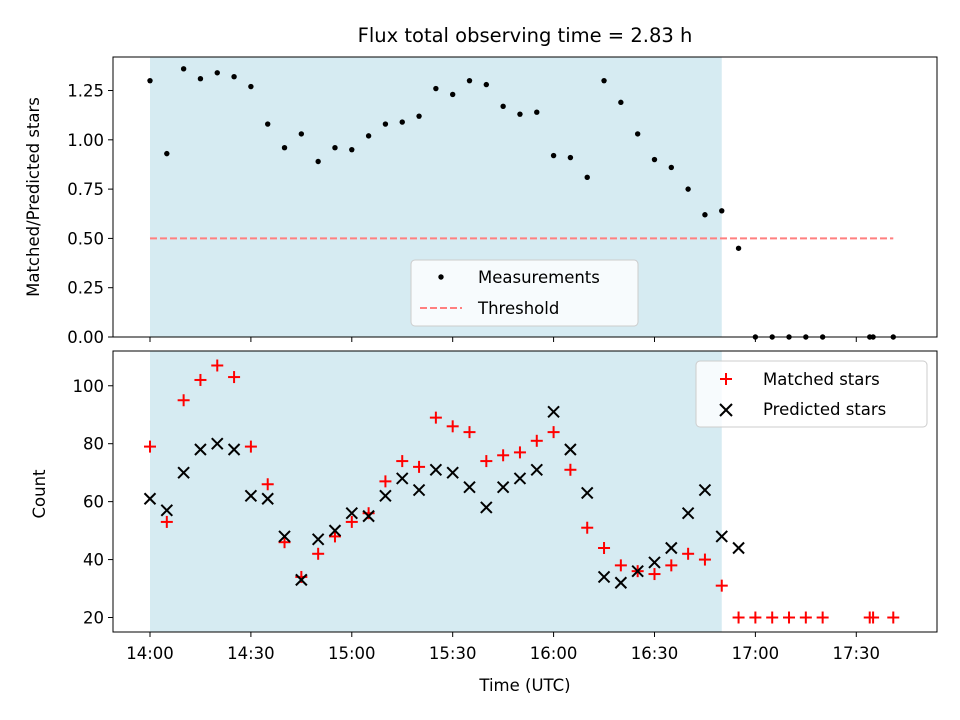 The image size is (960, 720). Describe the element at coordinates (726, 410) in the screenshot. I see `legend-predicted-marker` at that location.